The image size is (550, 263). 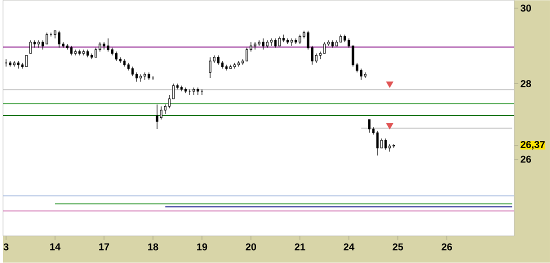 What do you see at coordinates (153, 247) in the screenshot?
I see `x-tick-label: 18` at bounding box center [153, 247].